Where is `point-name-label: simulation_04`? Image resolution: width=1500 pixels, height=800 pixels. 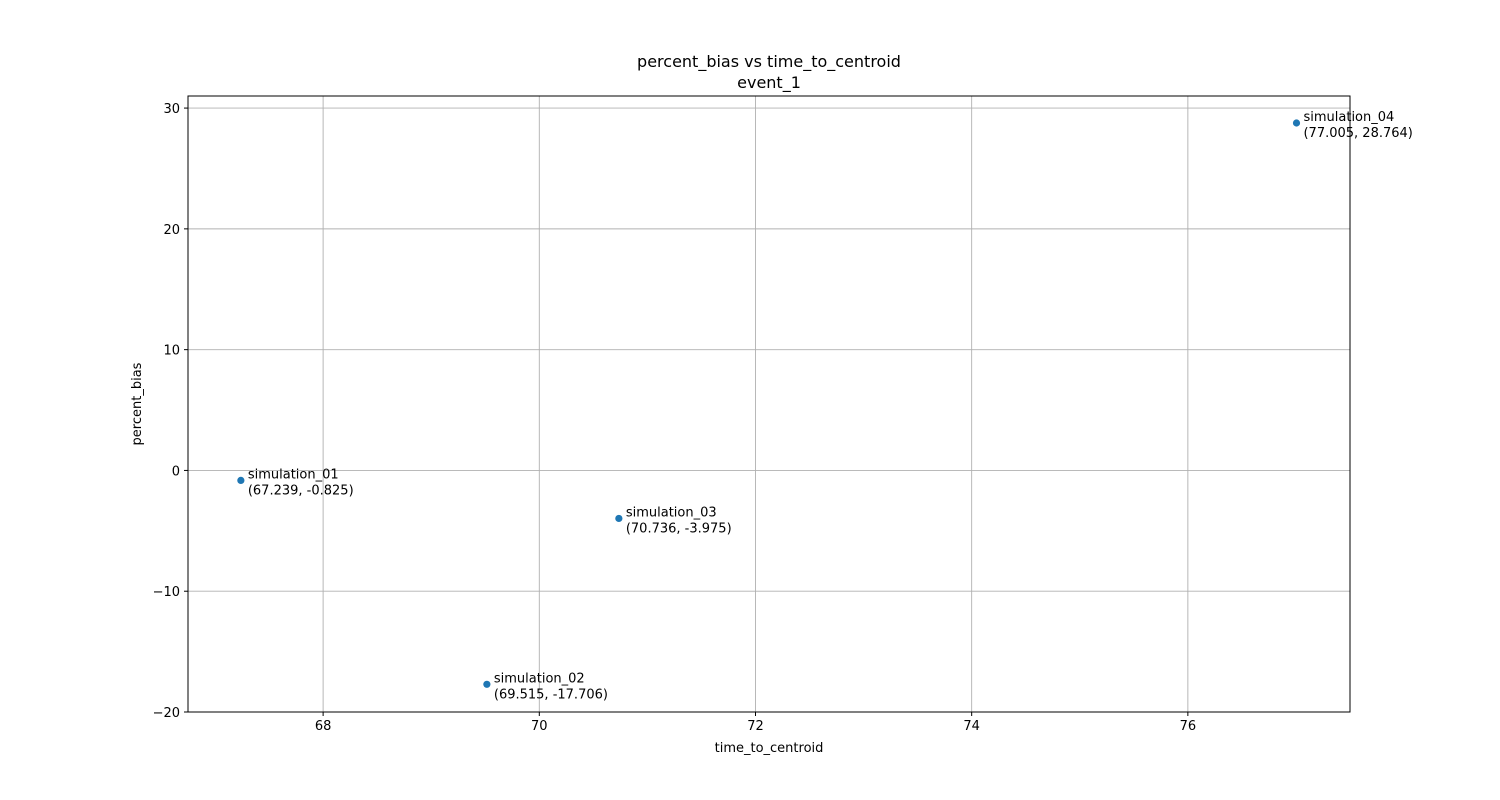 point-name-label: simulation_04 is located at coordinates (1348, 117).